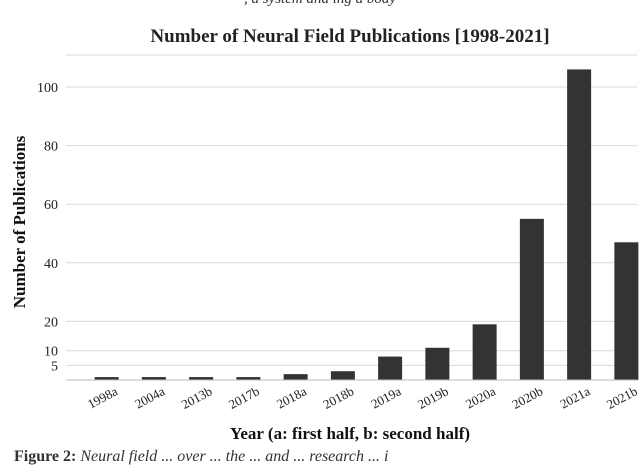  I want to click on figure-label: Figure 2:, so click(45, 456).